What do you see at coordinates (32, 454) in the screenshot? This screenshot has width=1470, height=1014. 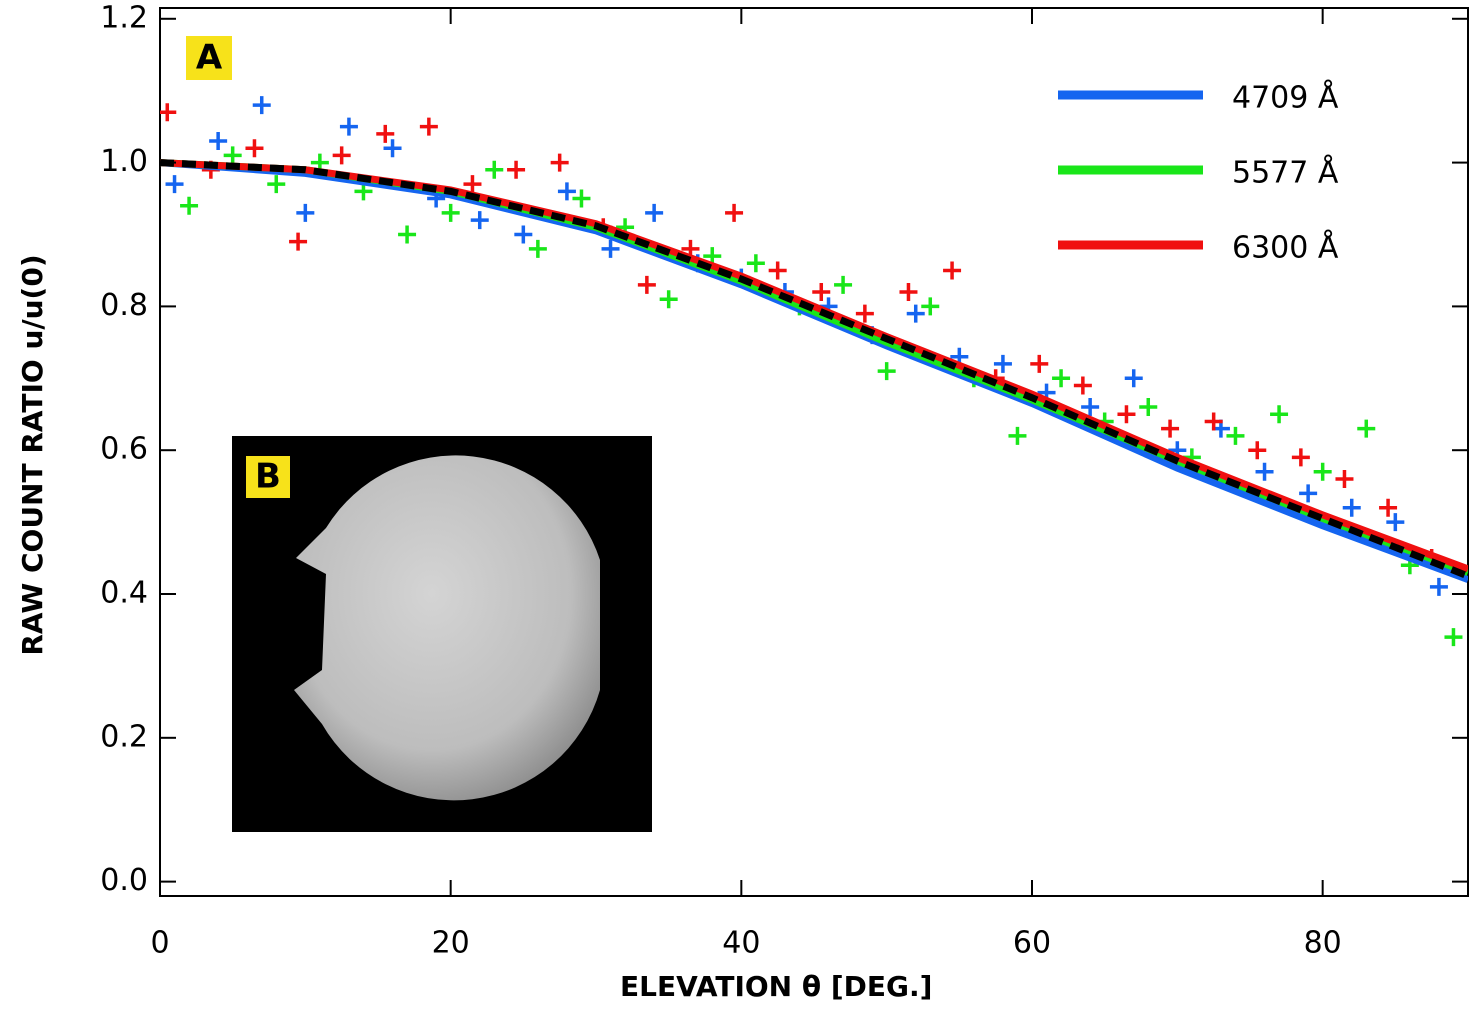 I see `y-axis-title: RAW COUNT RATIO u/u(0)` at bounding box center [32, 454].